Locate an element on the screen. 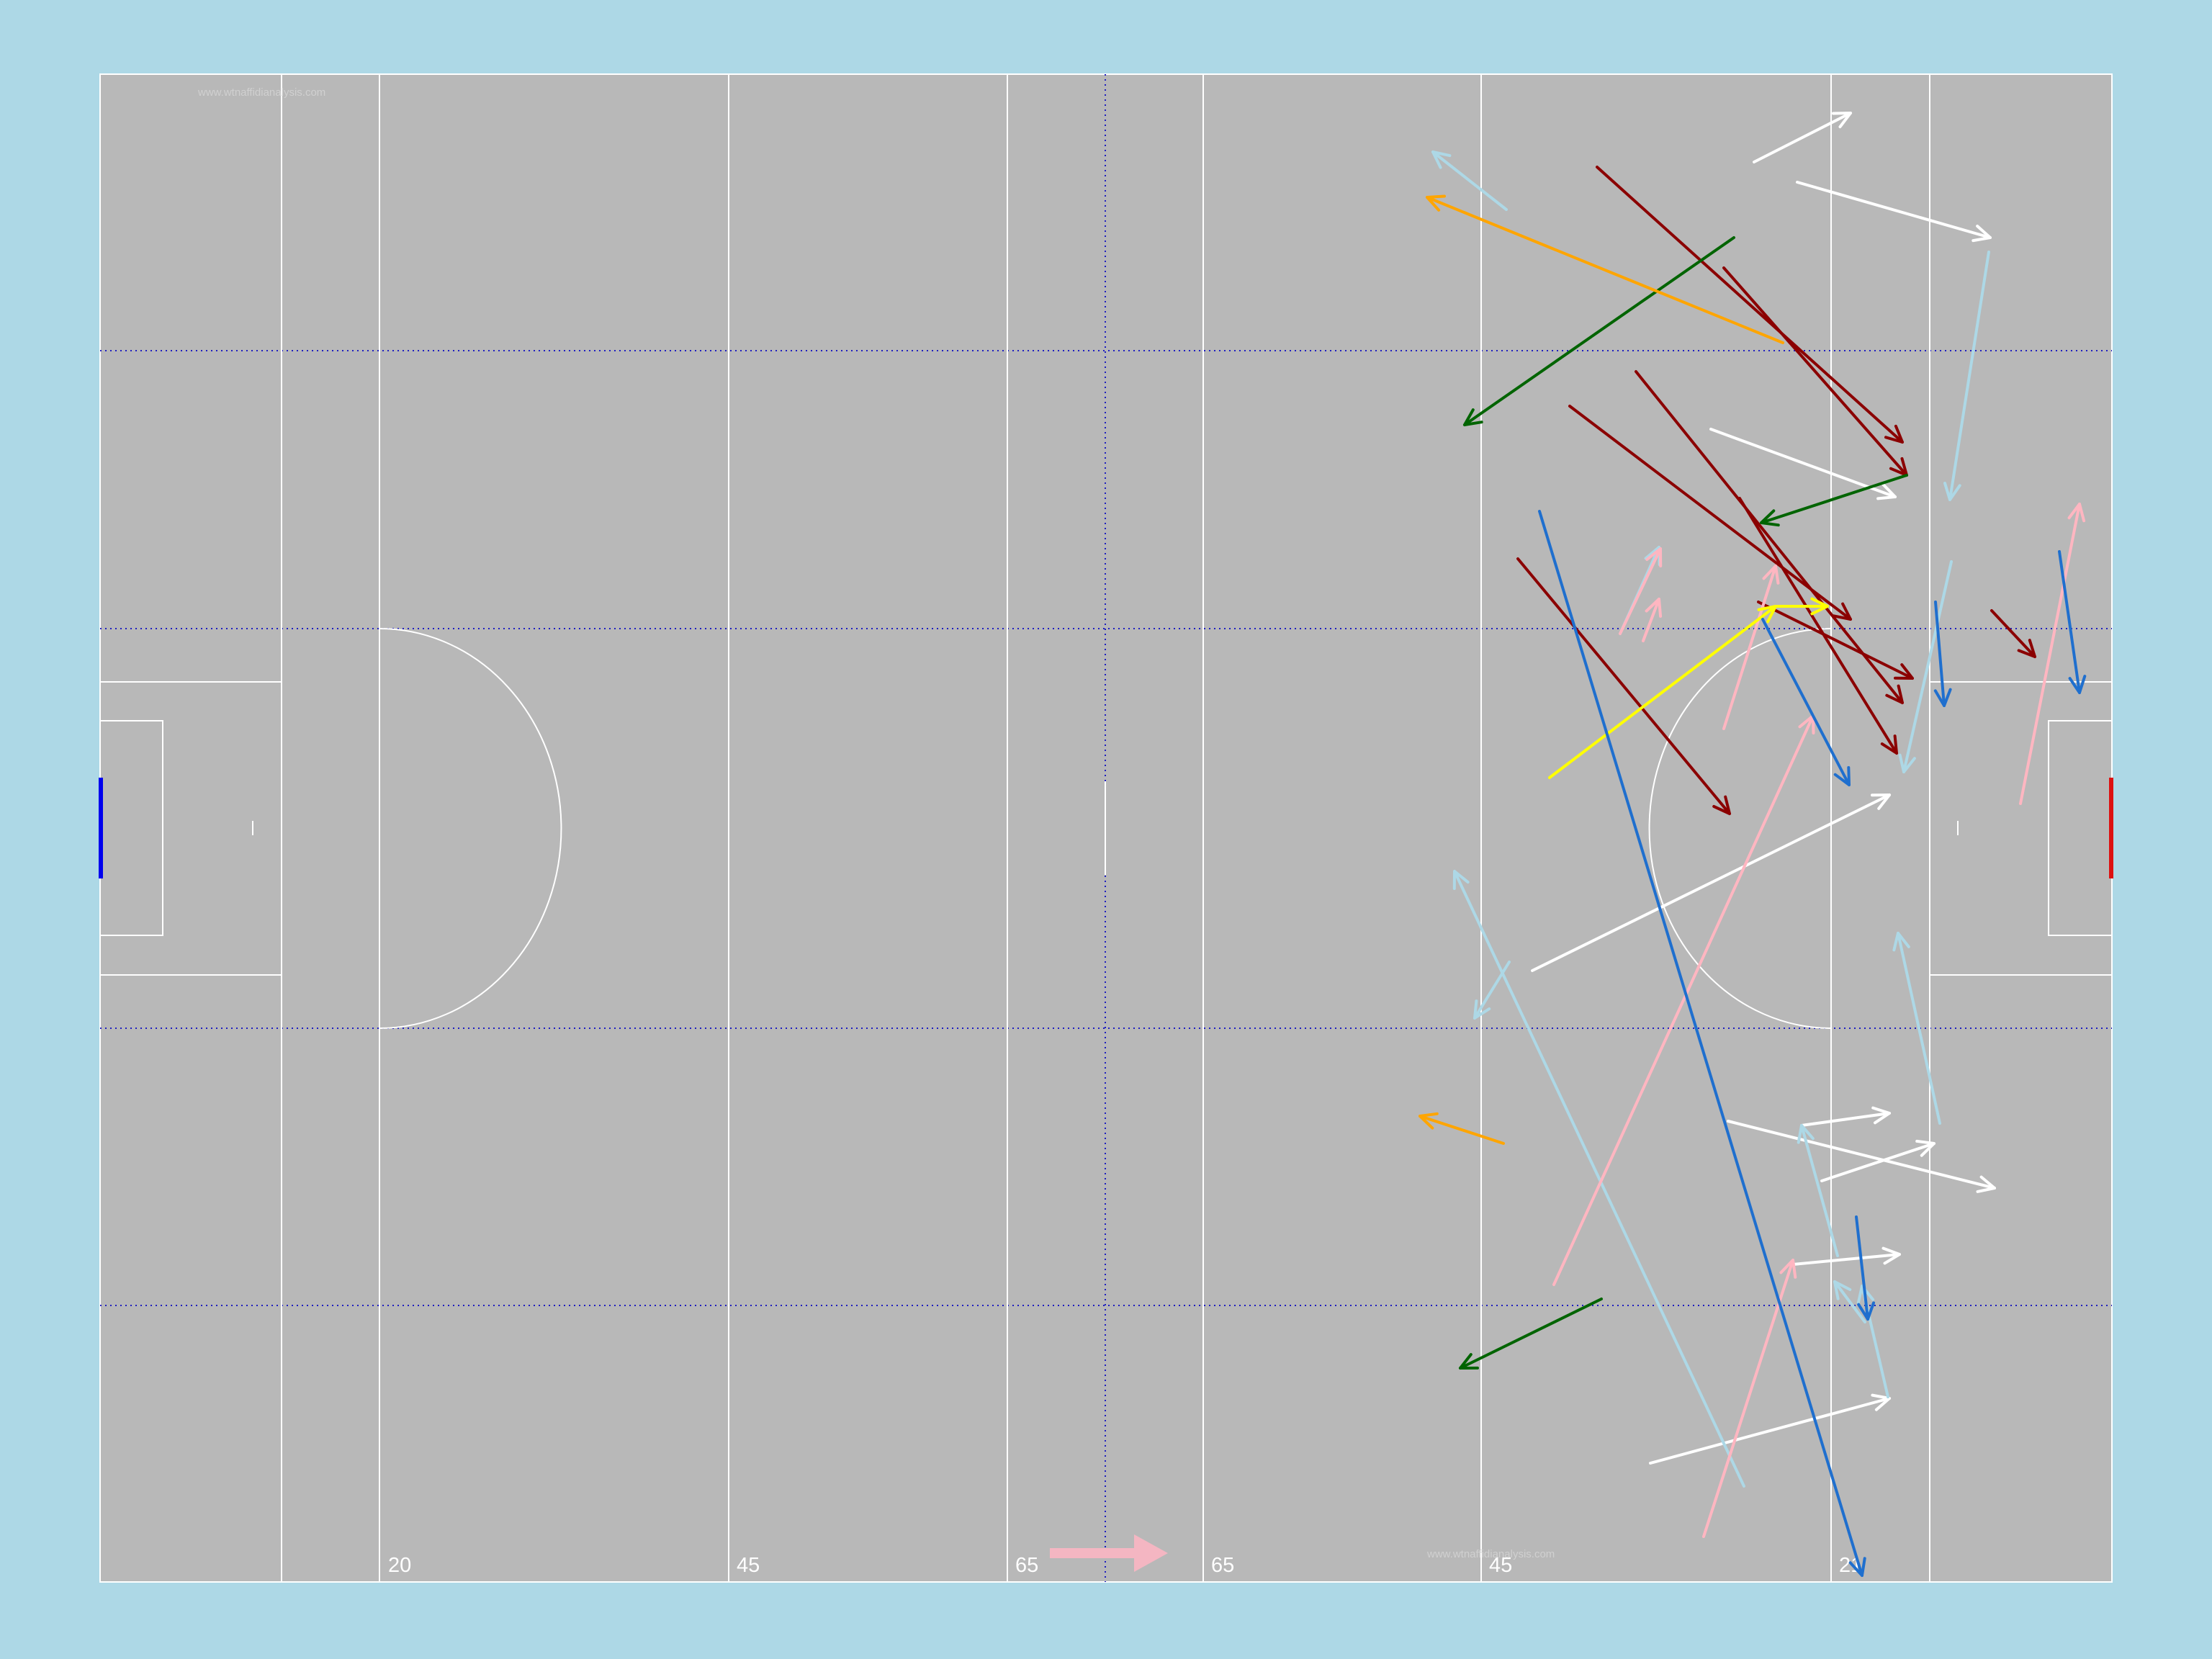 This screenshot has width=2212, height=1659. distance-label-65-left: 65 is located at coordinates (1026, 1566).